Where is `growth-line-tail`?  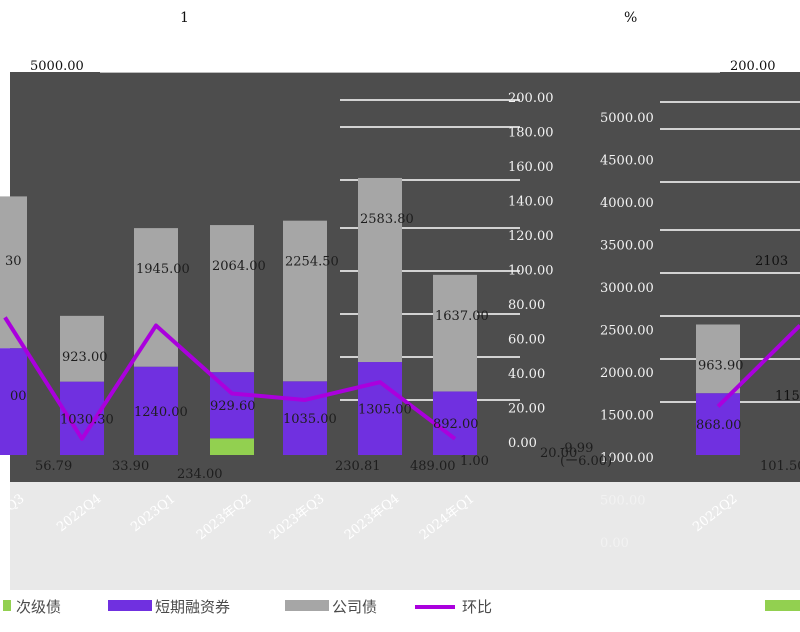 growth-line-tail is located at coordinates (758, 366).